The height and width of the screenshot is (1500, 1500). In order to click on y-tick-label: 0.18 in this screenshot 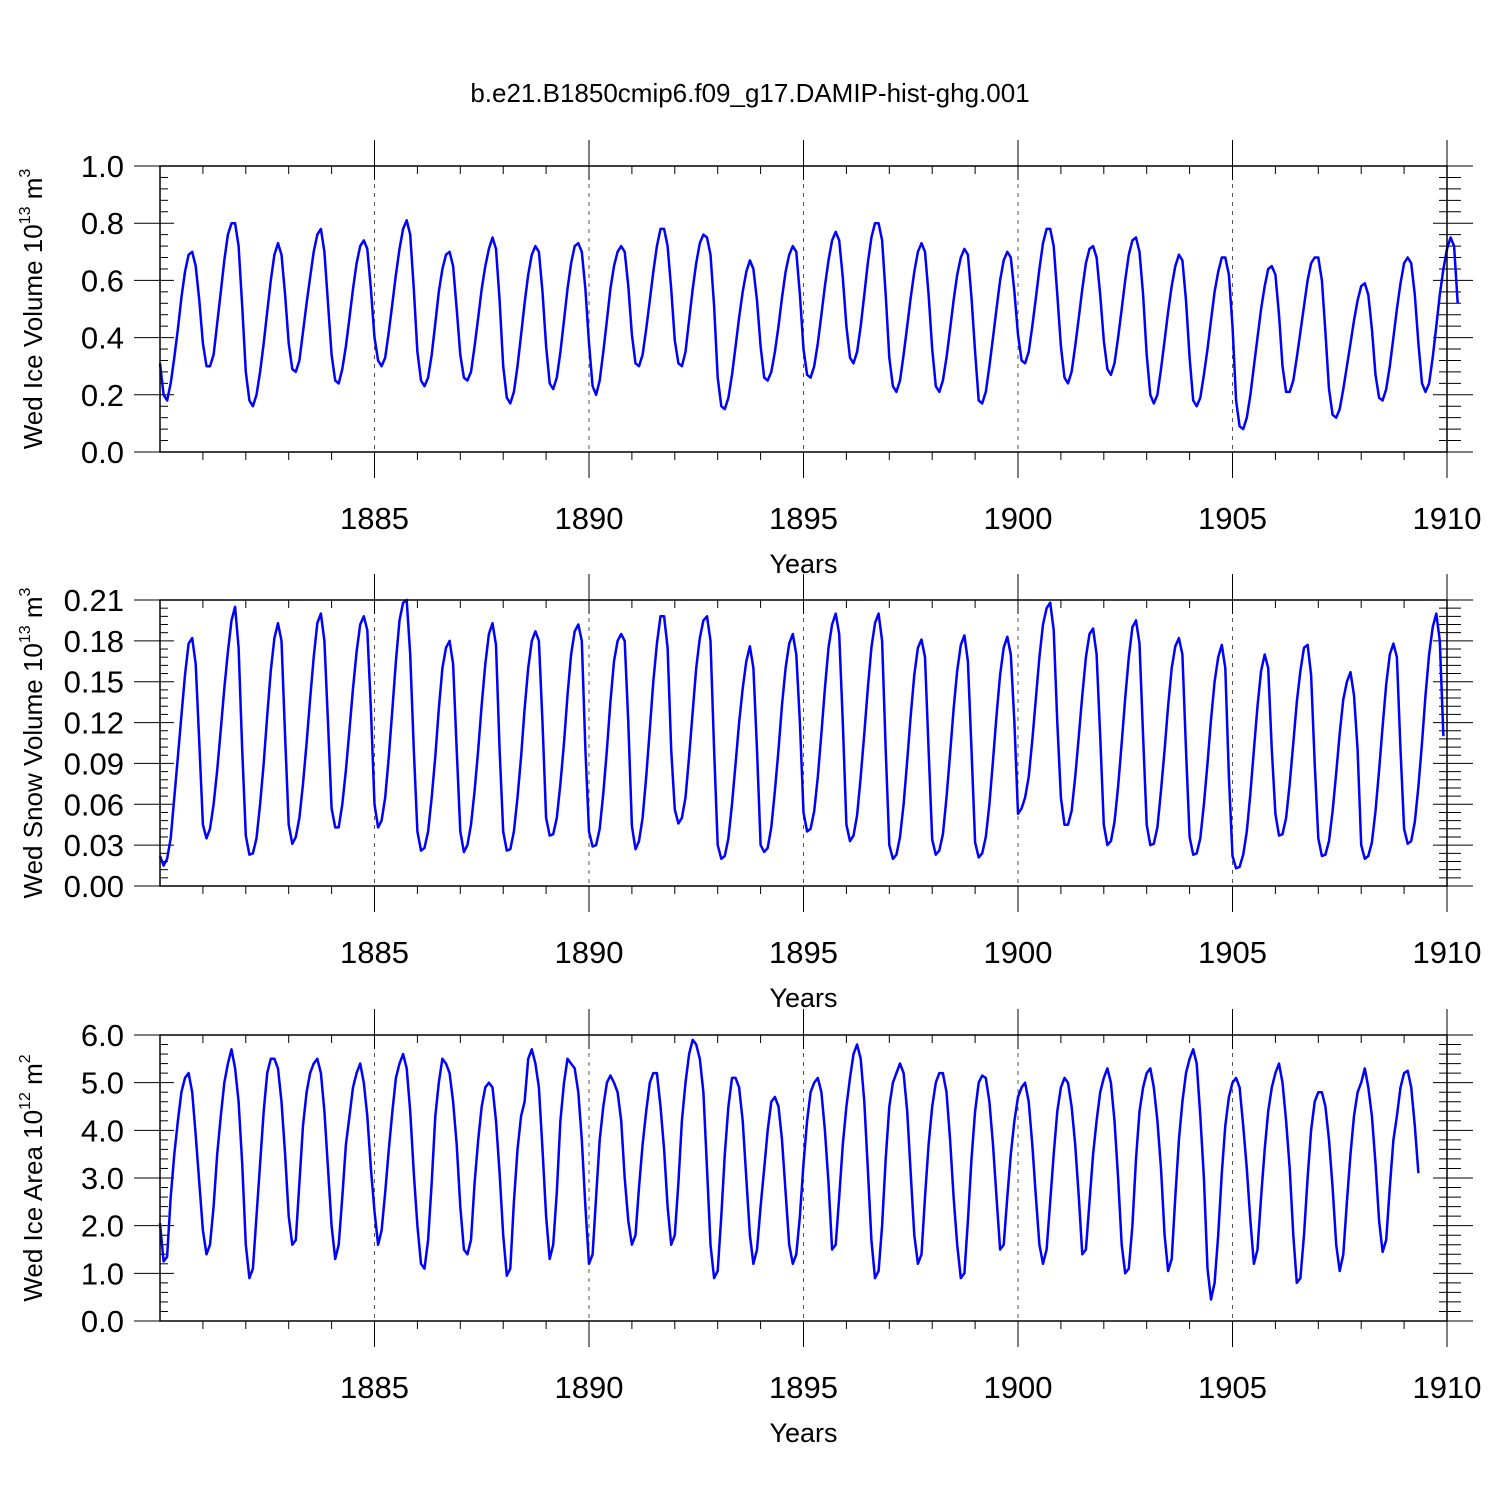, I will do `click(94, 641)`.